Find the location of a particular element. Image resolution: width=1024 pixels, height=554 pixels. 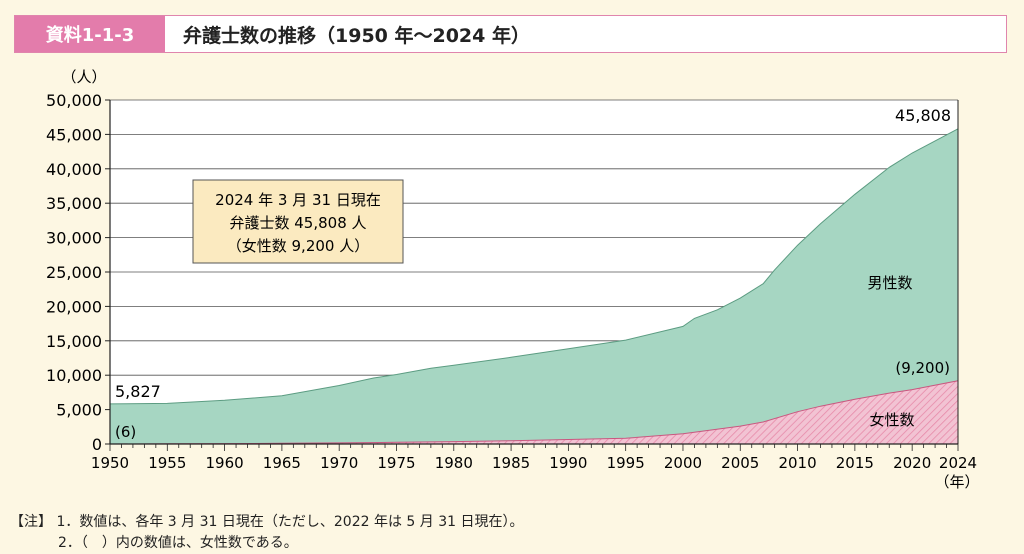

callout-date: 2024 年 3 月 31 日現在 is located at coordinates (298, 200).